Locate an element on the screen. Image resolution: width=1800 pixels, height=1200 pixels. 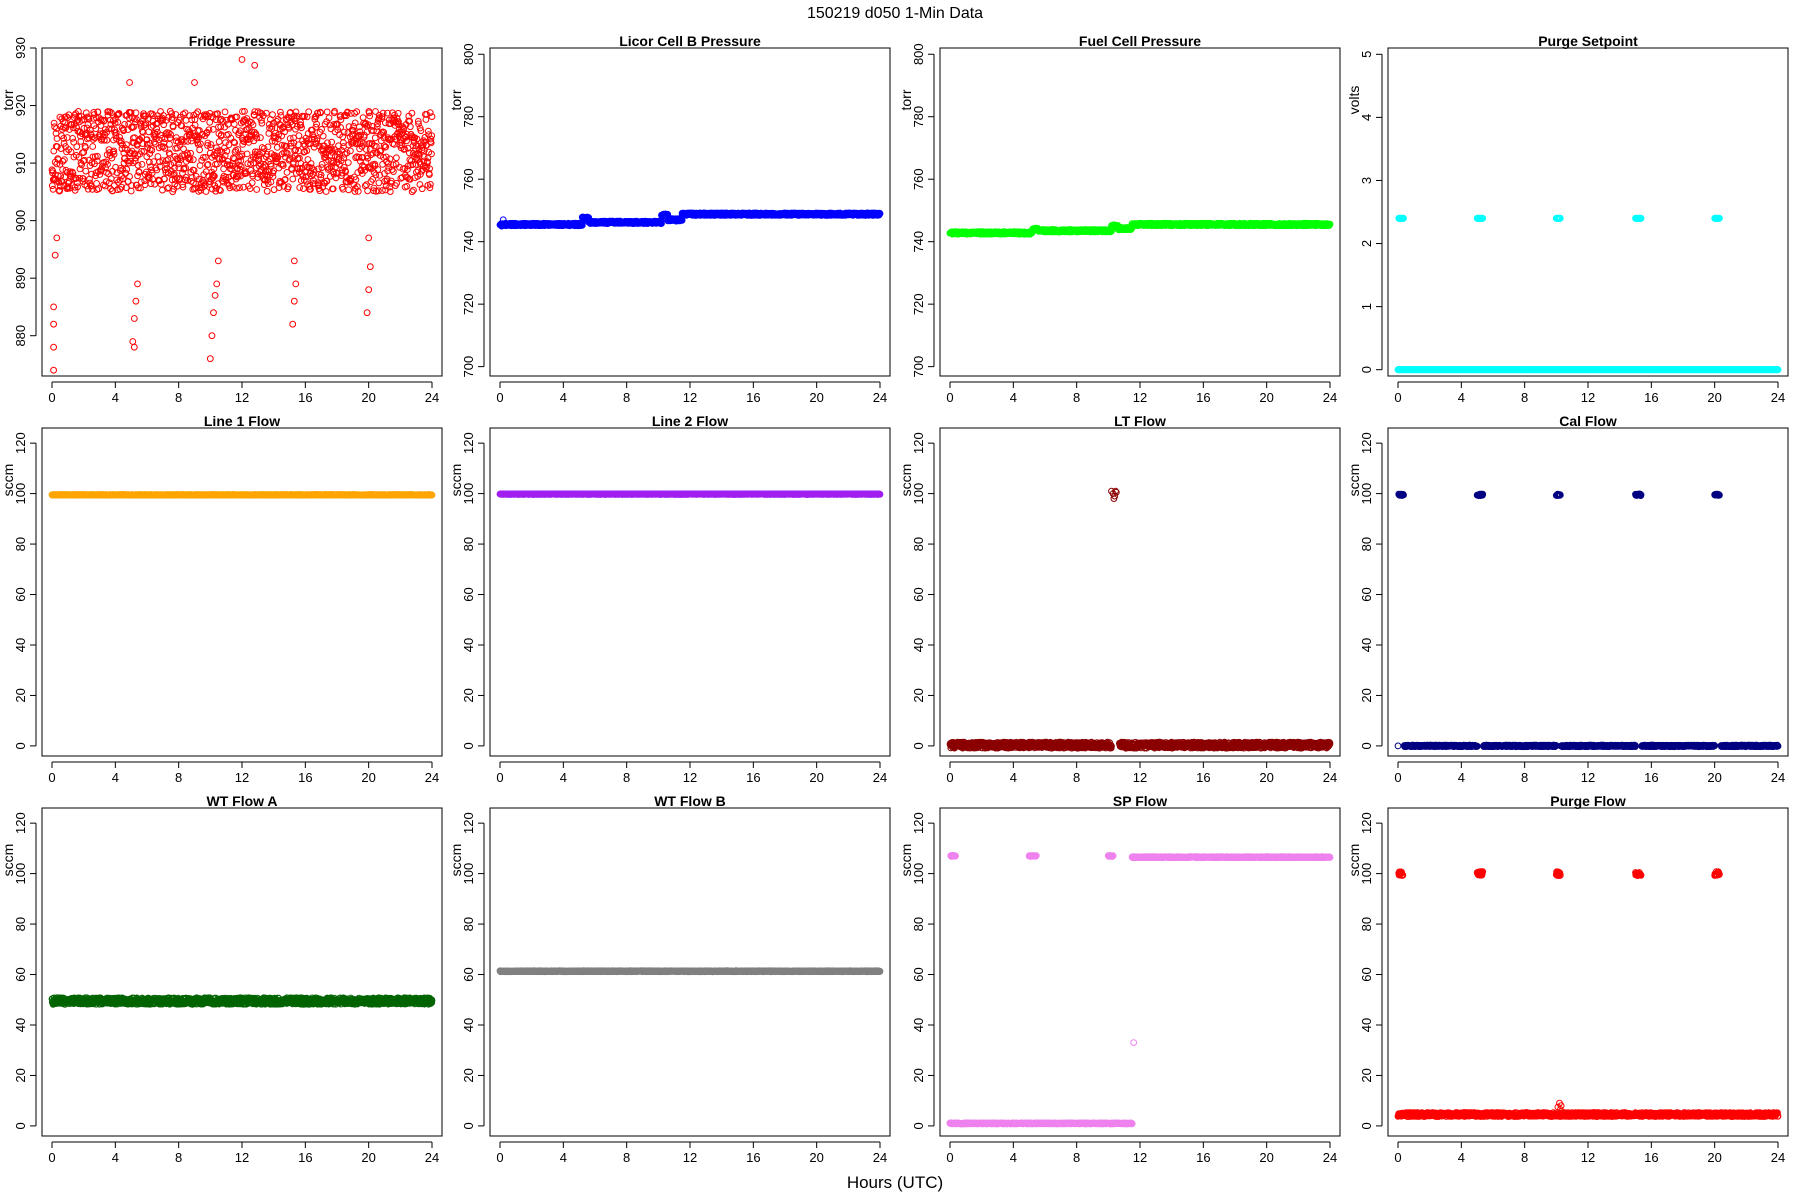
x-tick-label: 8 is located at coordinates (178, 397).